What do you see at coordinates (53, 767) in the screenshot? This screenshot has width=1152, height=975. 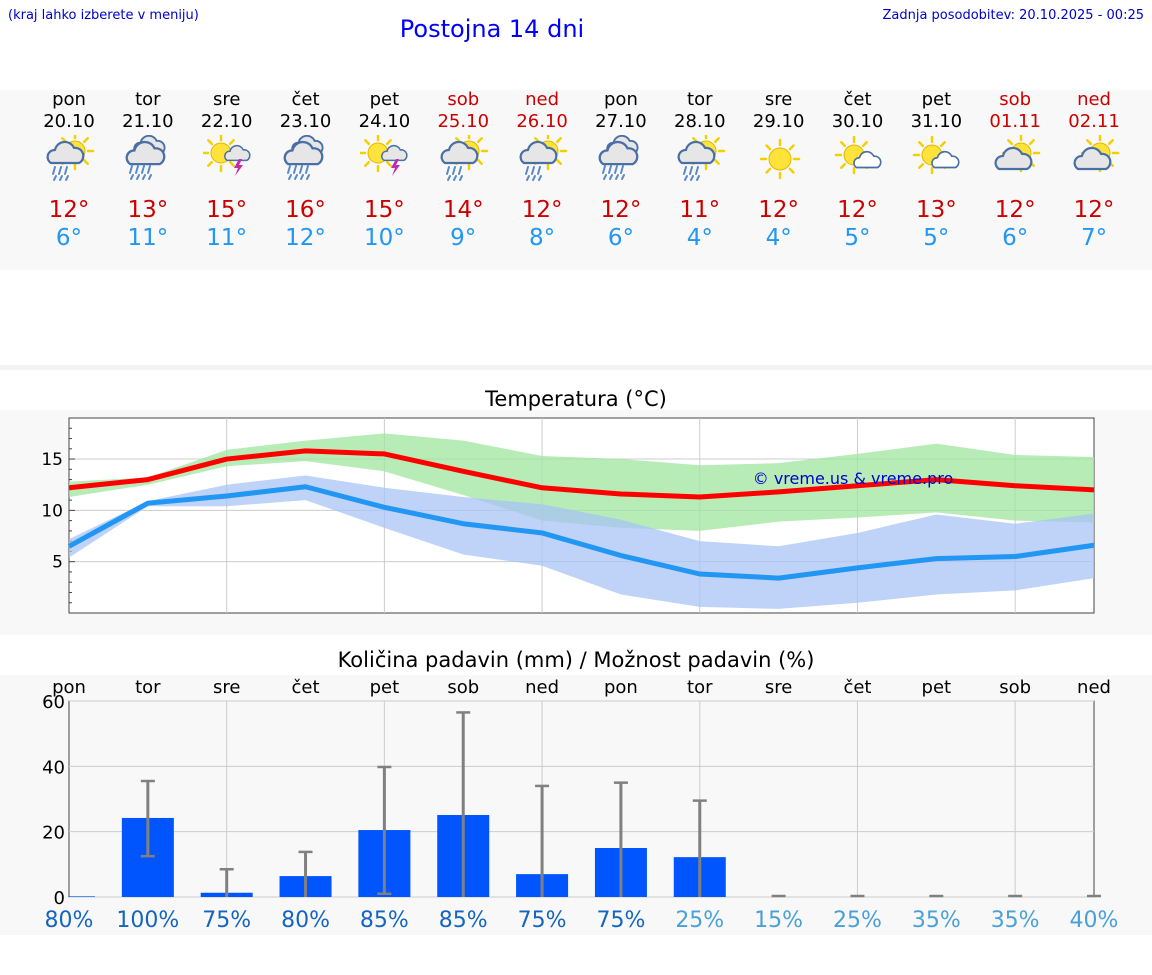 I see `y-tick-label: 40` at bounding box center [53, 767].